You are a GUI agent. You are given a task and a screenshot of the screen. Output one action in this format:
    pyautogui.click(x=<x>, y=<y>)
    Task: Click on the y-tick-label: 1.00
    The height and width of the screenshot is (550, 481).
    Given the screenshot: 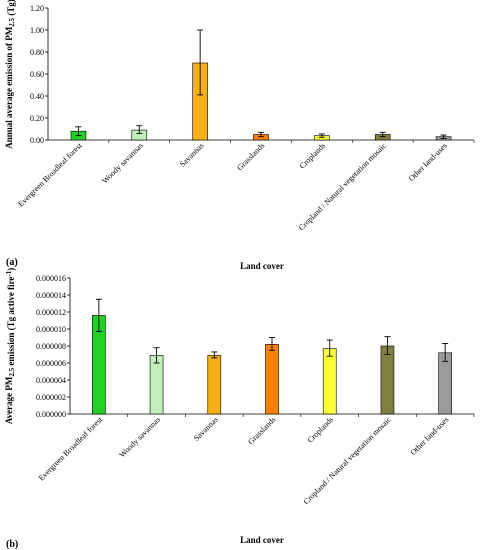 What is the action you would take?
    pyautogui.click(x=37, y=30)
    